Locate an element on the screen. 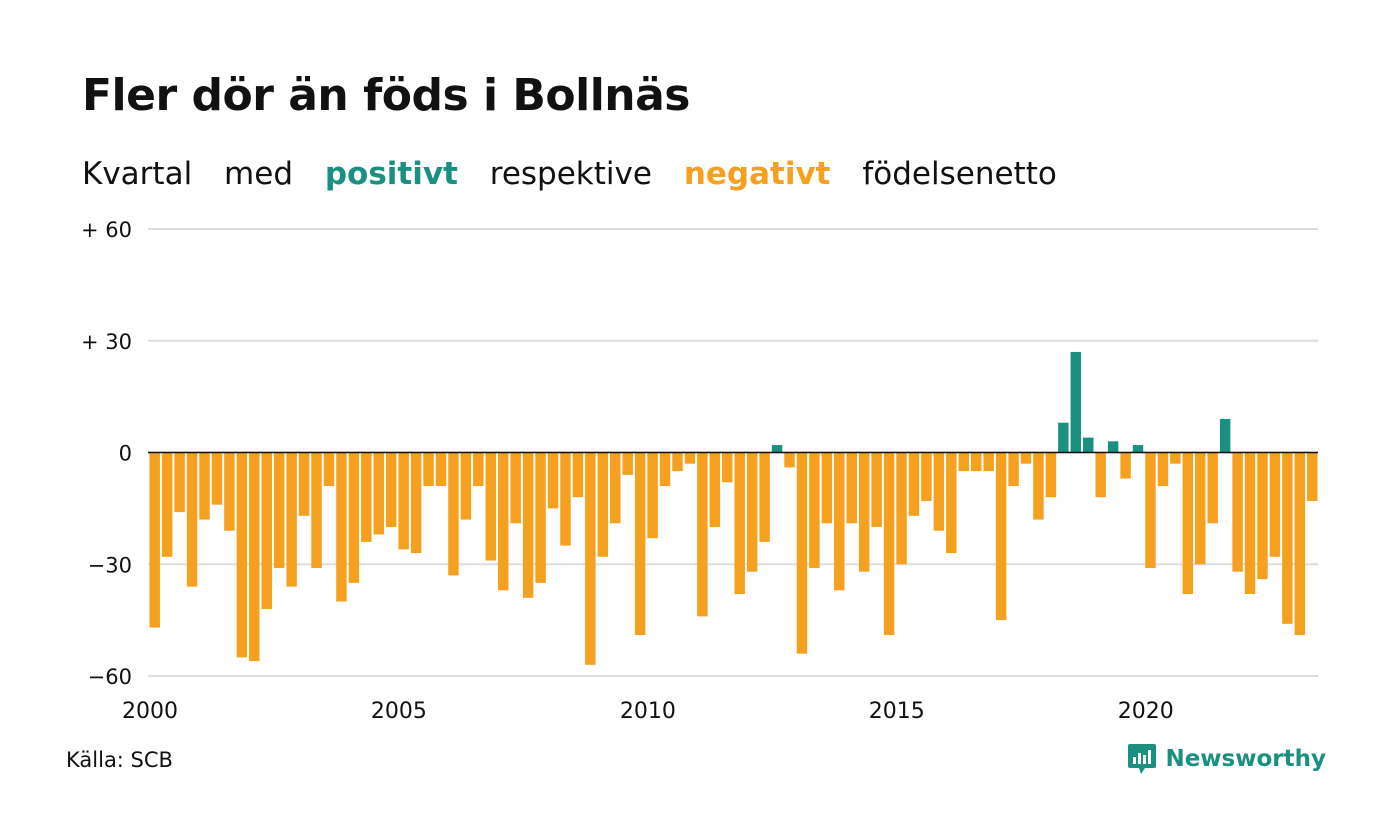 The width and height of the screenshot is (1400, 840). source-note: Källa: SCB is located at coordinates (119, 760).